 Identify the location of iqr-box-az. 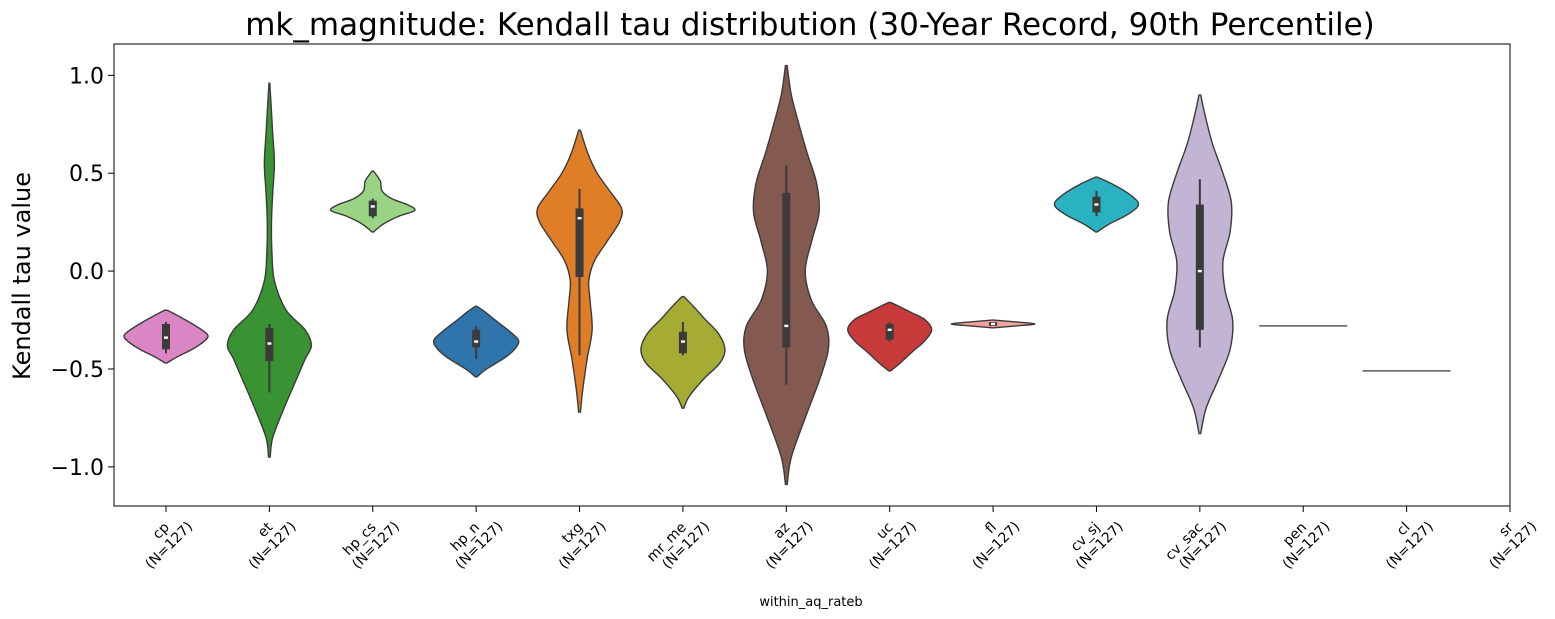
(786, 270).